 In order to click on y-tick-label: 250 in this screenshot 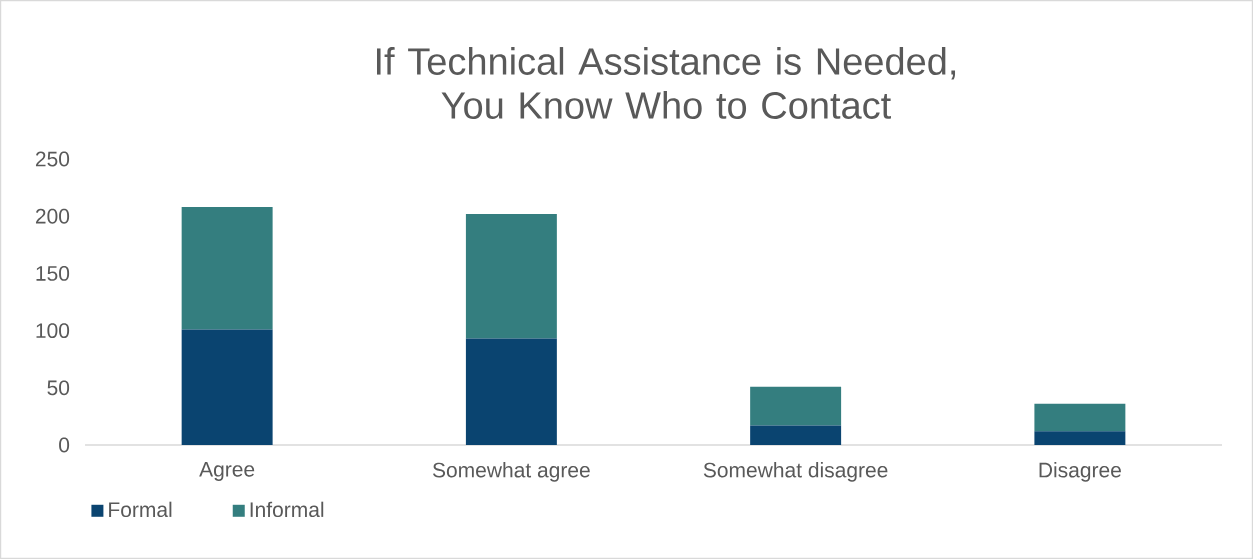, I will do `click(52, 159)`.